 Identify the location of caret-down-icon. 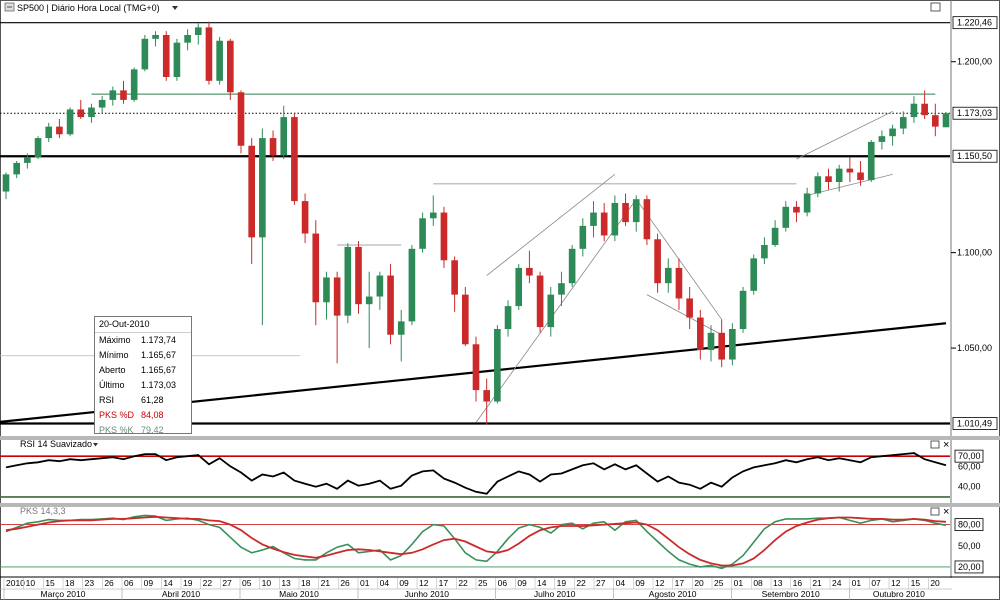
(175, 8).